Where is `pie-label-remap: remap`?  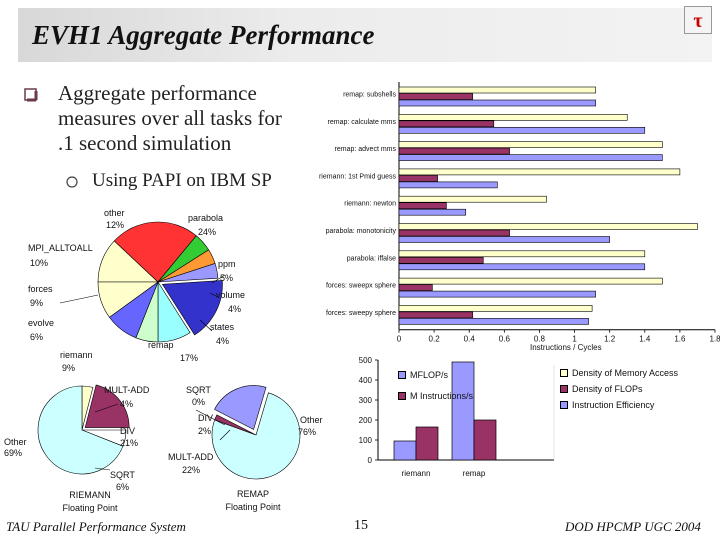 pie-label-remap: remap is located at coordinates (161, 345).